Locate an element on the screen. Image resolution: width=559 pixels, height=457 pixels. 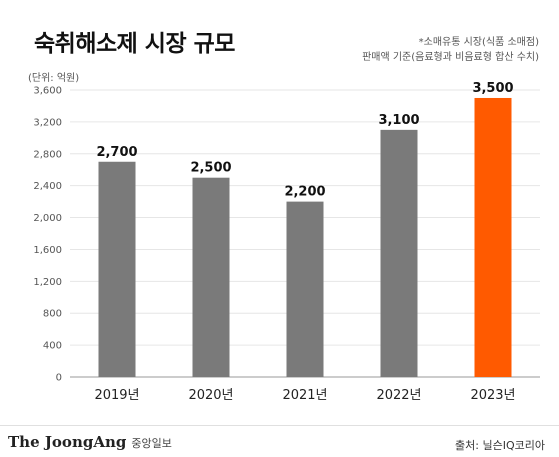
x-tick-label: 2021년 is located at coordinates (304, 395).